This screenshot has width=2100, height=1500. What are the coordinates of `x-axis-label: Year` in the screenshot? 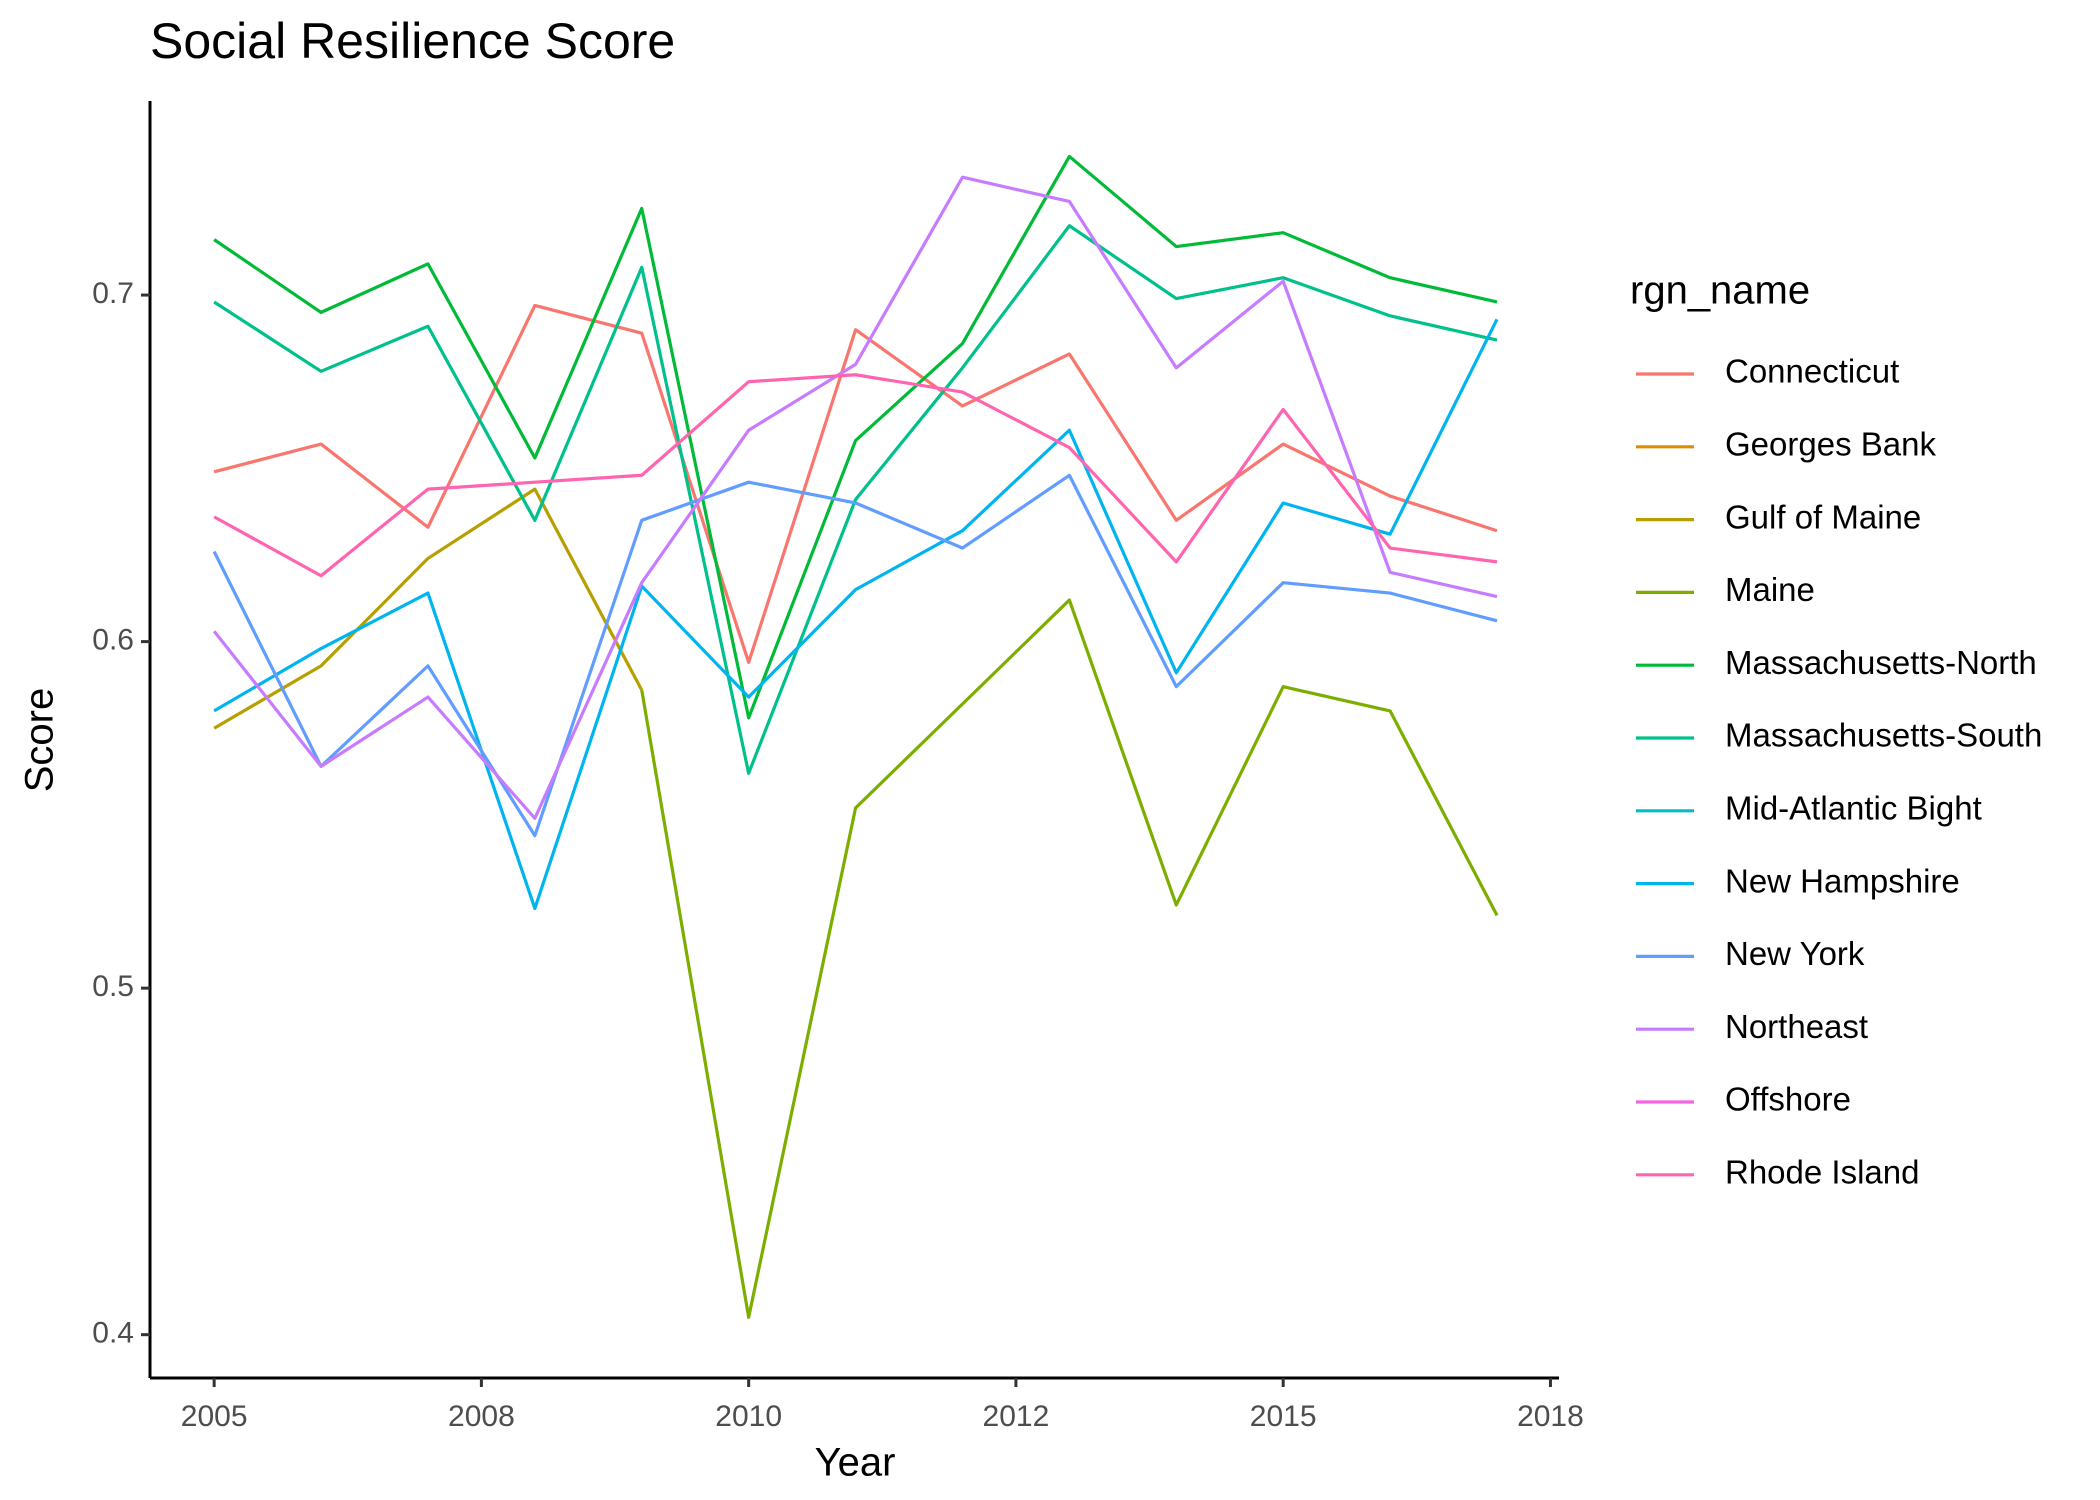 It's located at (855, 1463).